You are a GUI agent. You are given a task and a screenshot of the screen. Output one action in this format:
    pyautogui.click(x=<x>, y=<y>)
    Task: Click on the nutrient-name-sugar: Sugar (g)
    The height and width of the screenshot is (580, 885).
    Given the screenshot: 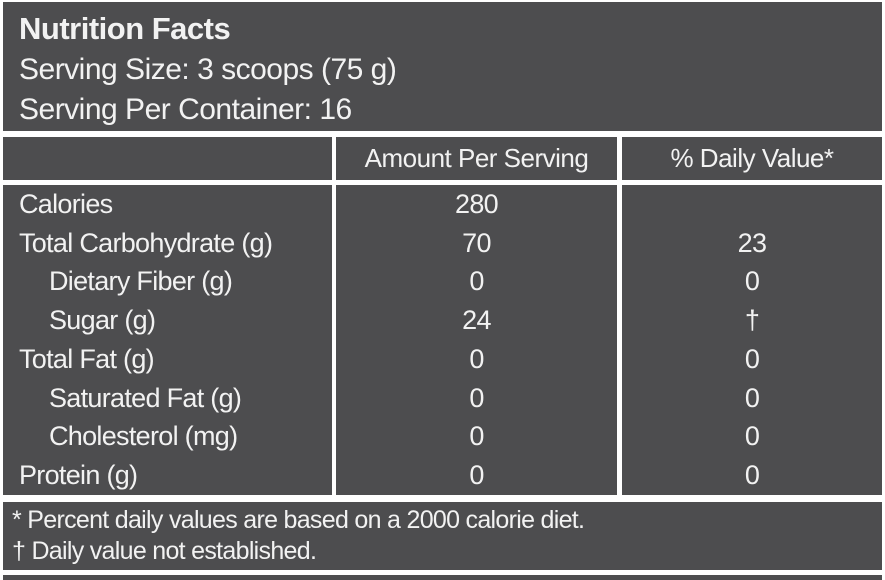 What is the action you would take?
    pyautogui.click(x=102, y=320)
    